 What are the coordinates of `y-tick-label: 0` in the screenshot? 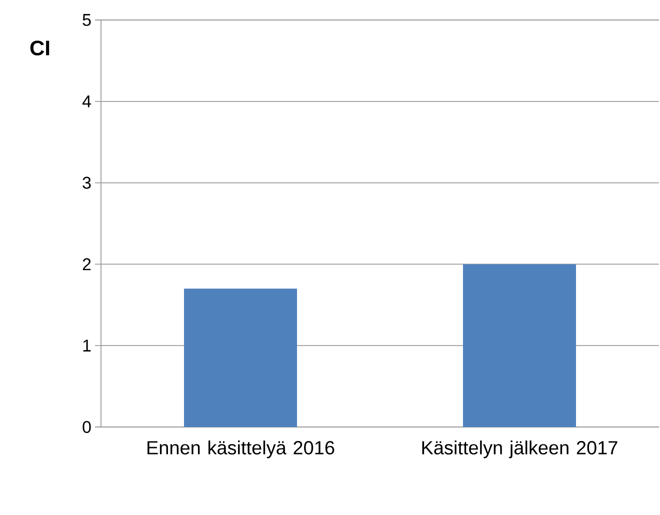 It's located at (86, 427).